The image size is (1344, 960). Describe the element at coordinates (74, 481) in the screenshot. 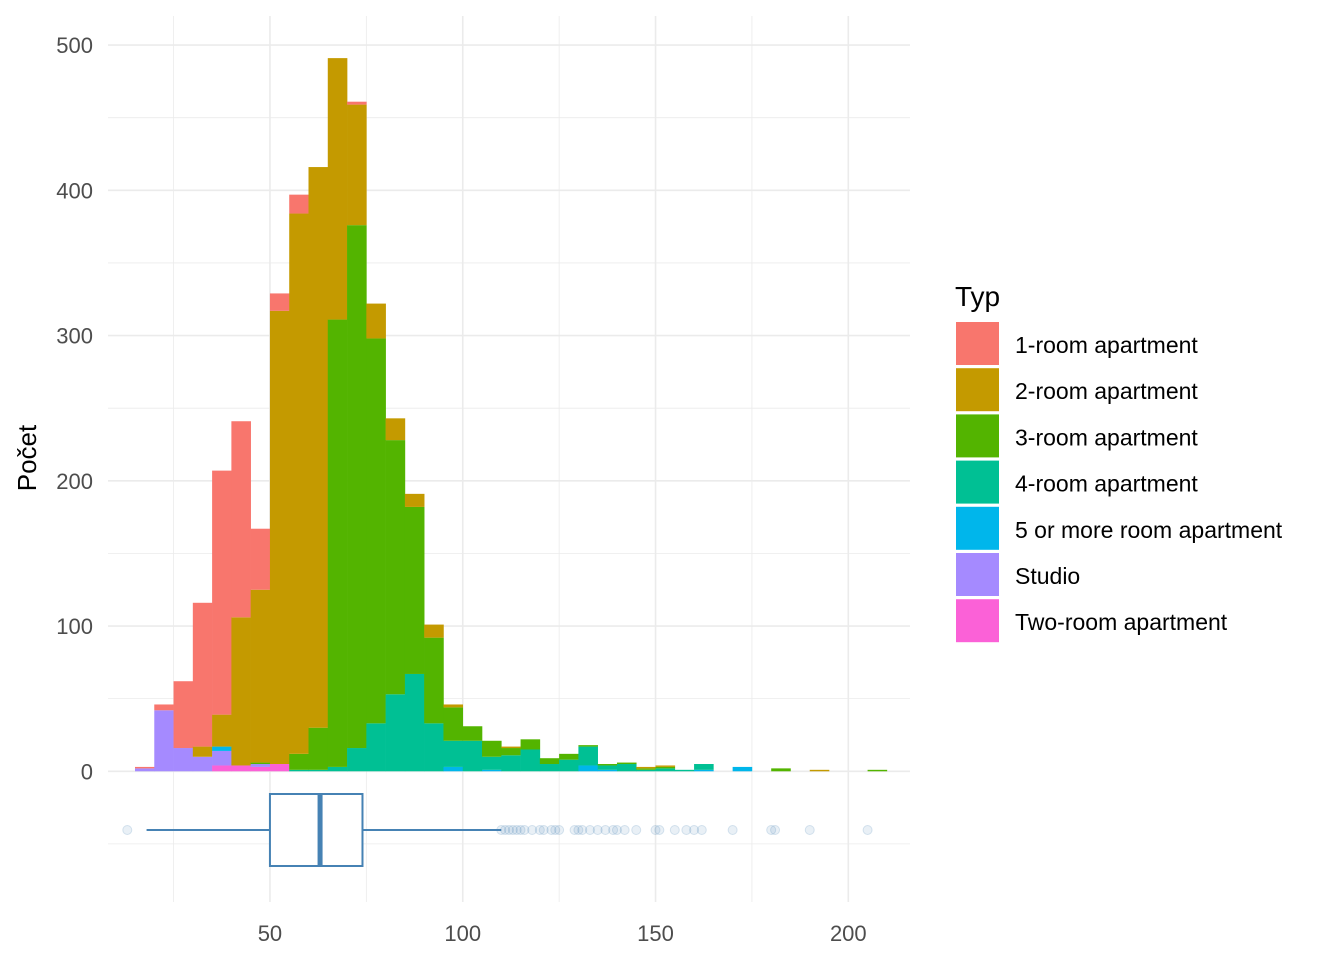

I see `y-tick-label: 200` at that location.